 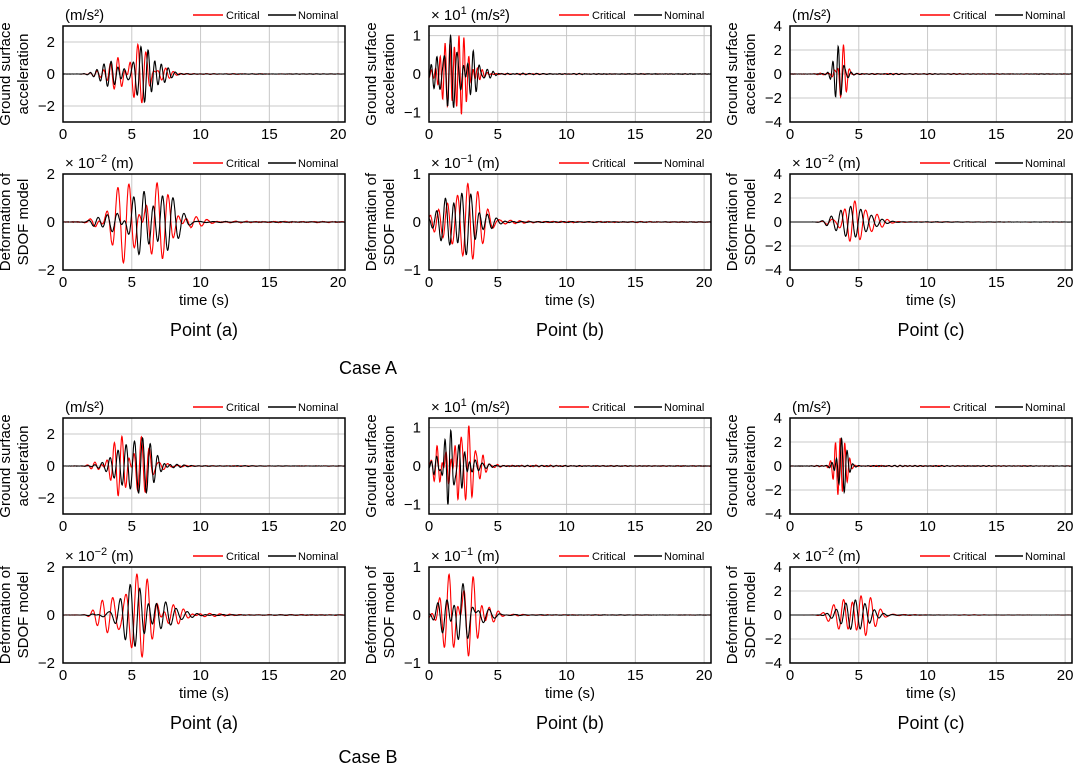 I want to click on multiplier: × 10, so click(x=446, y=163).